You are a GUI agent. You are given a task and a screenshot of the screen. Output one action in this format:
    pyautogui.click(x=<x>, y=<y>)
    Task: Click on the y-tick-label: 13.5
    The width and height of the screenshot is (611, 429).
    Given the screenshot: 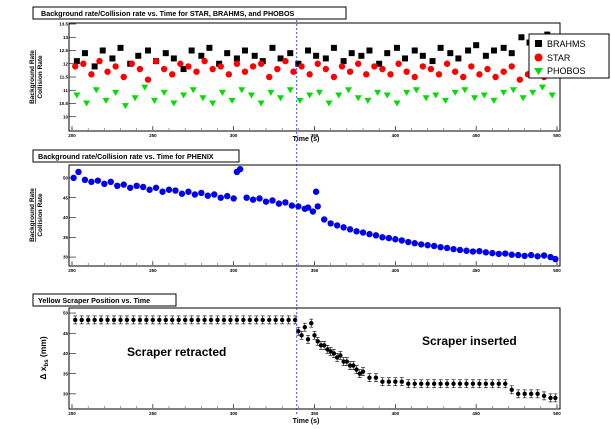 What is the action you would take?
    pyautogui.click(x=63, y=24)
    